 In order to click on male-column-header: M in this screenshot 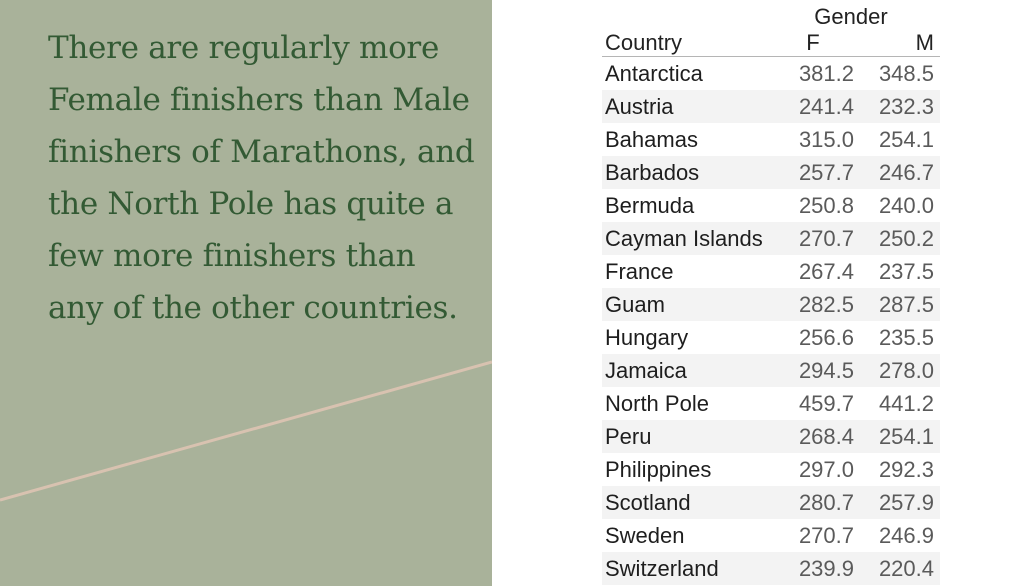, I will do `click(924, 42)`.